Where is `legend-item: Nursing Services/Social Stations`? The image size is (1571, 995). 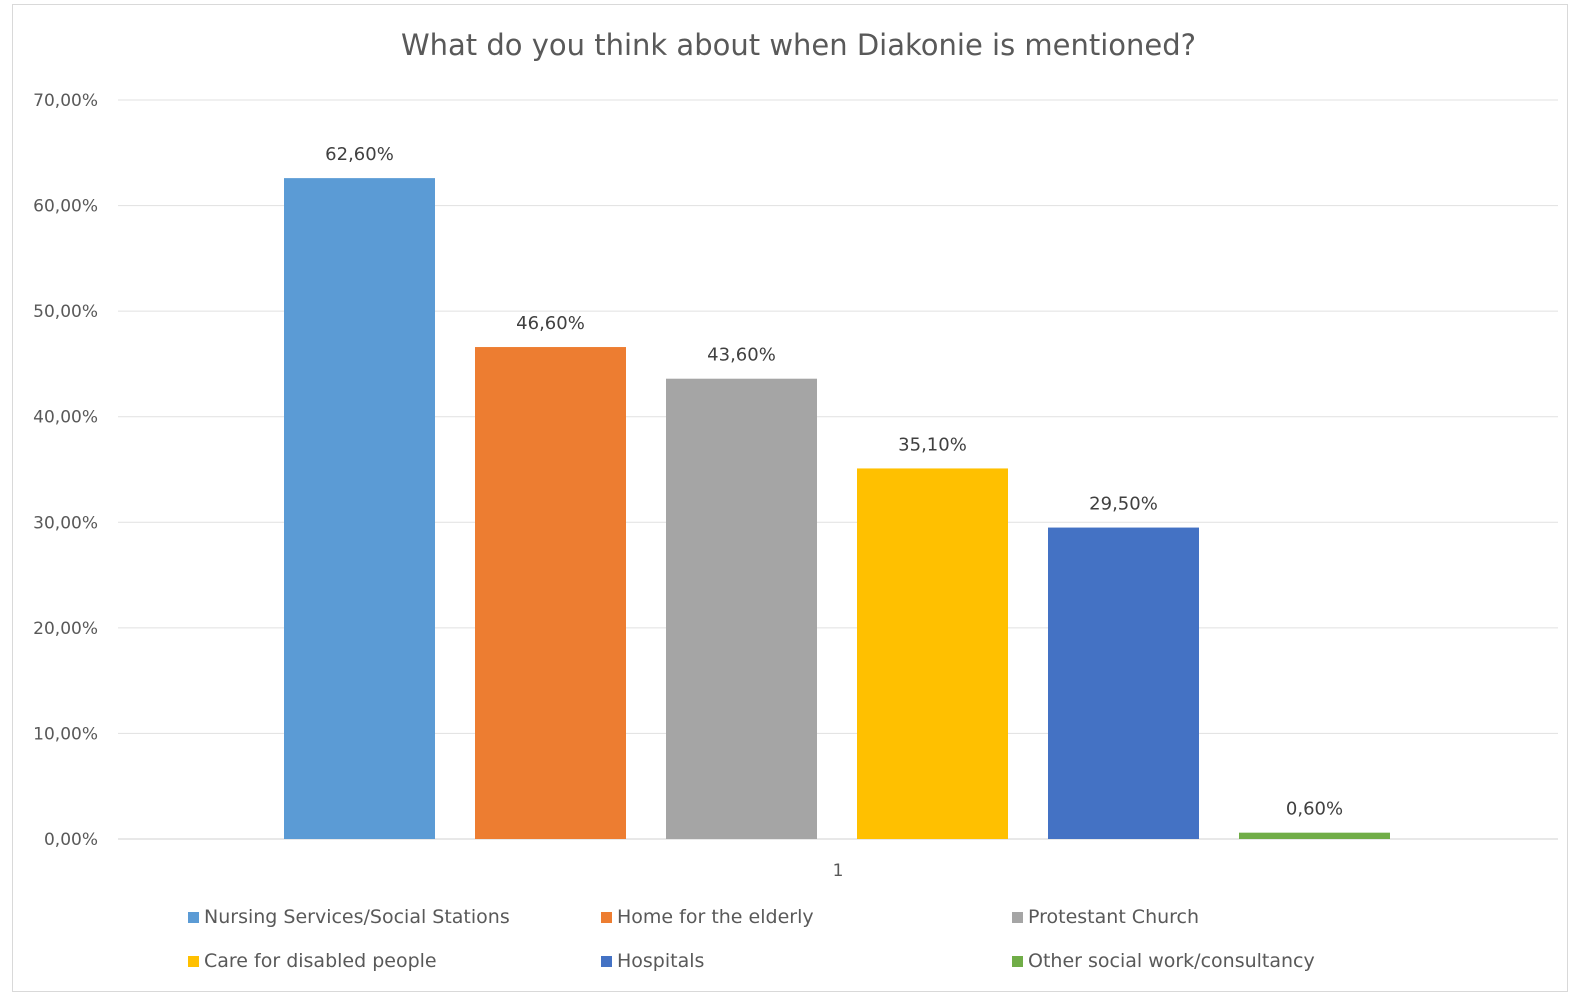 legend-item: Nursing Services/Social Stations is located at coordinates (349, 917).